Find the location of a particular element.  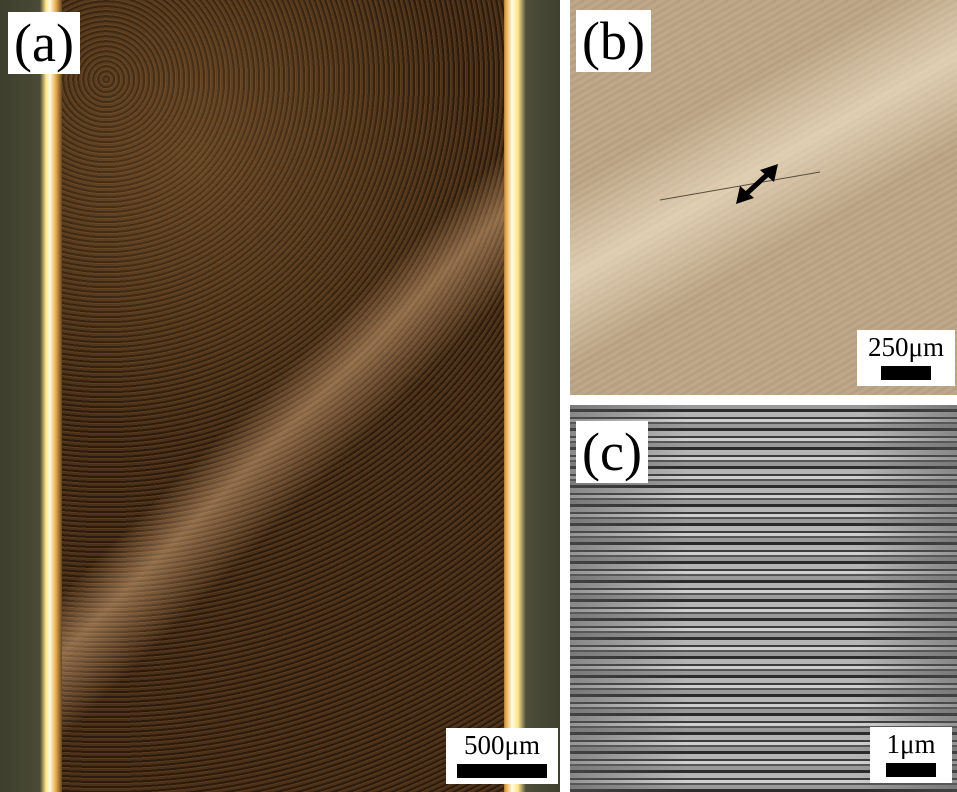

double-arrow is located at coordinates (757, 184).